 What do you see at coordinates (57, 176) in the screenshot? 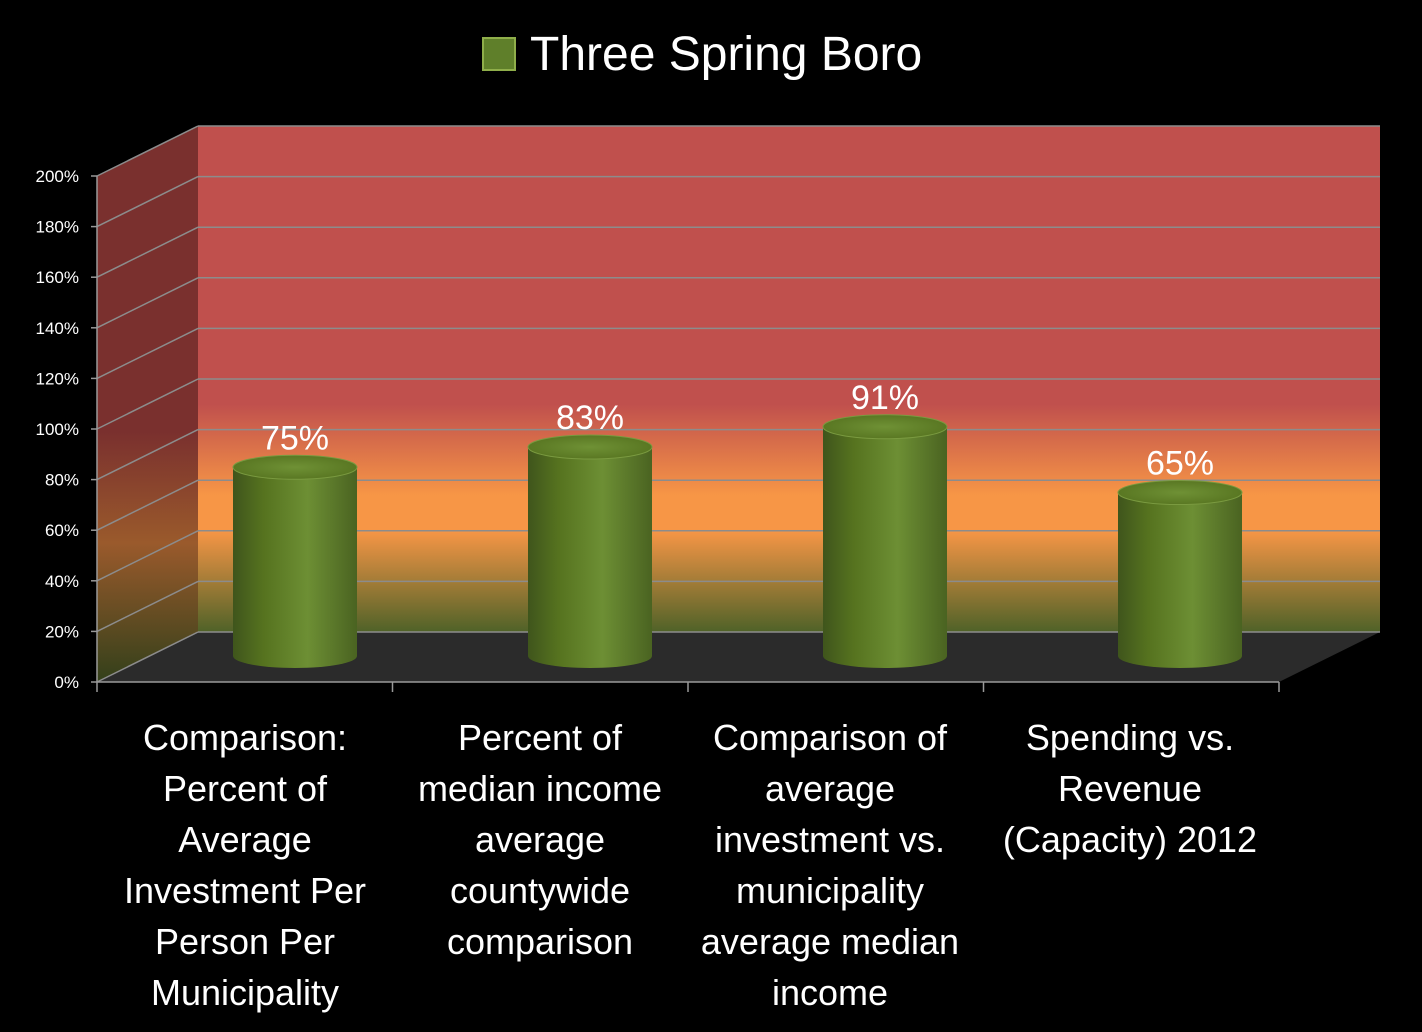
I see `y-tick-label: 200%` at bounding box center [57, 176].